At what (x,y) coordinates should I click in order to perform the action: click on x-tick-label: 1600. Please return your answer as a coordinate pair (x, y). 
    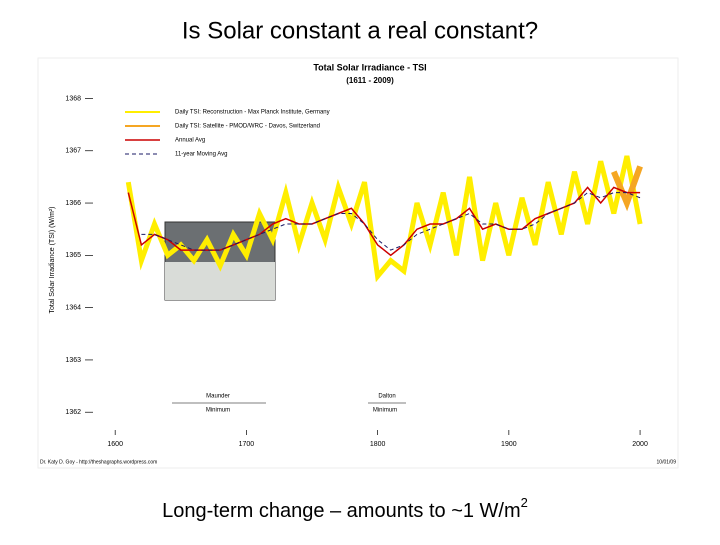
    Looking at the image, I should click on (115, 444).